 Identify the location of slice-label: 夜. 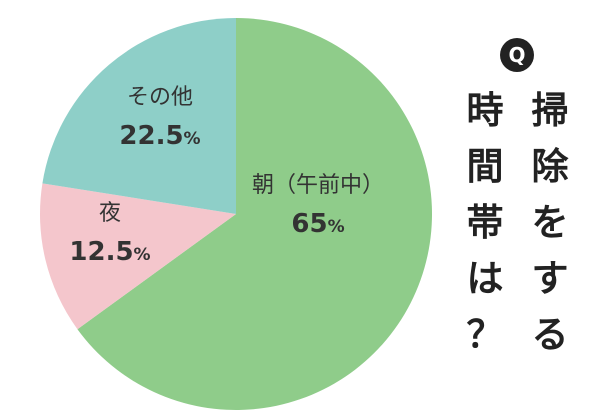
(110, 213).